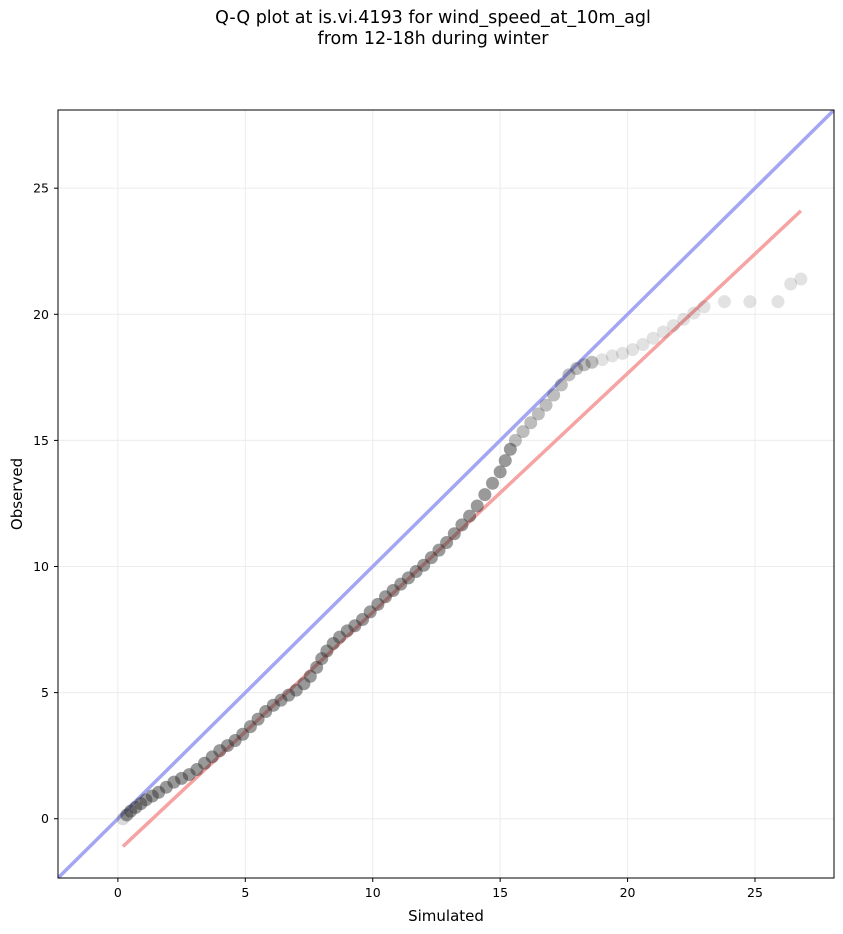 The image size is (843, 934). Describe the element at coordinates (755, 892) in the screenshot. I see `x-tick-label: 25` at that location.